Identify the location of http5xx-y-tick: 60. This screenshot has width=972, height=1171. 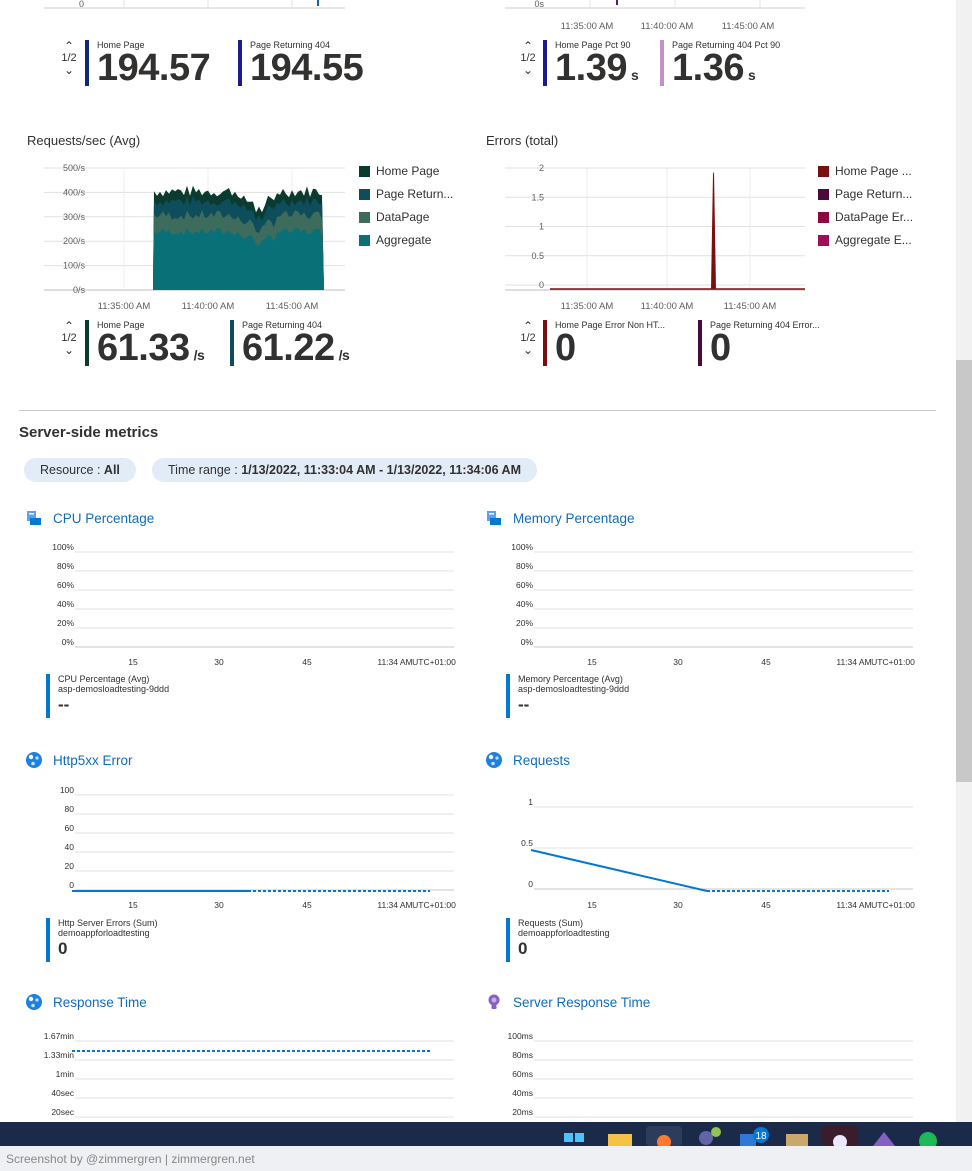
(70, 828).